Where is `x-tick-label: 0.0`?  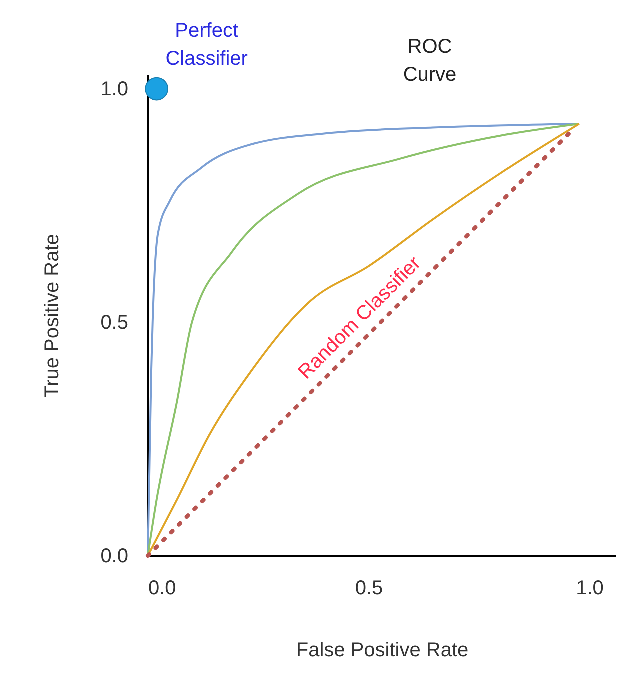 x-tick-label: 0.0 is located at coordinates (162, 589).